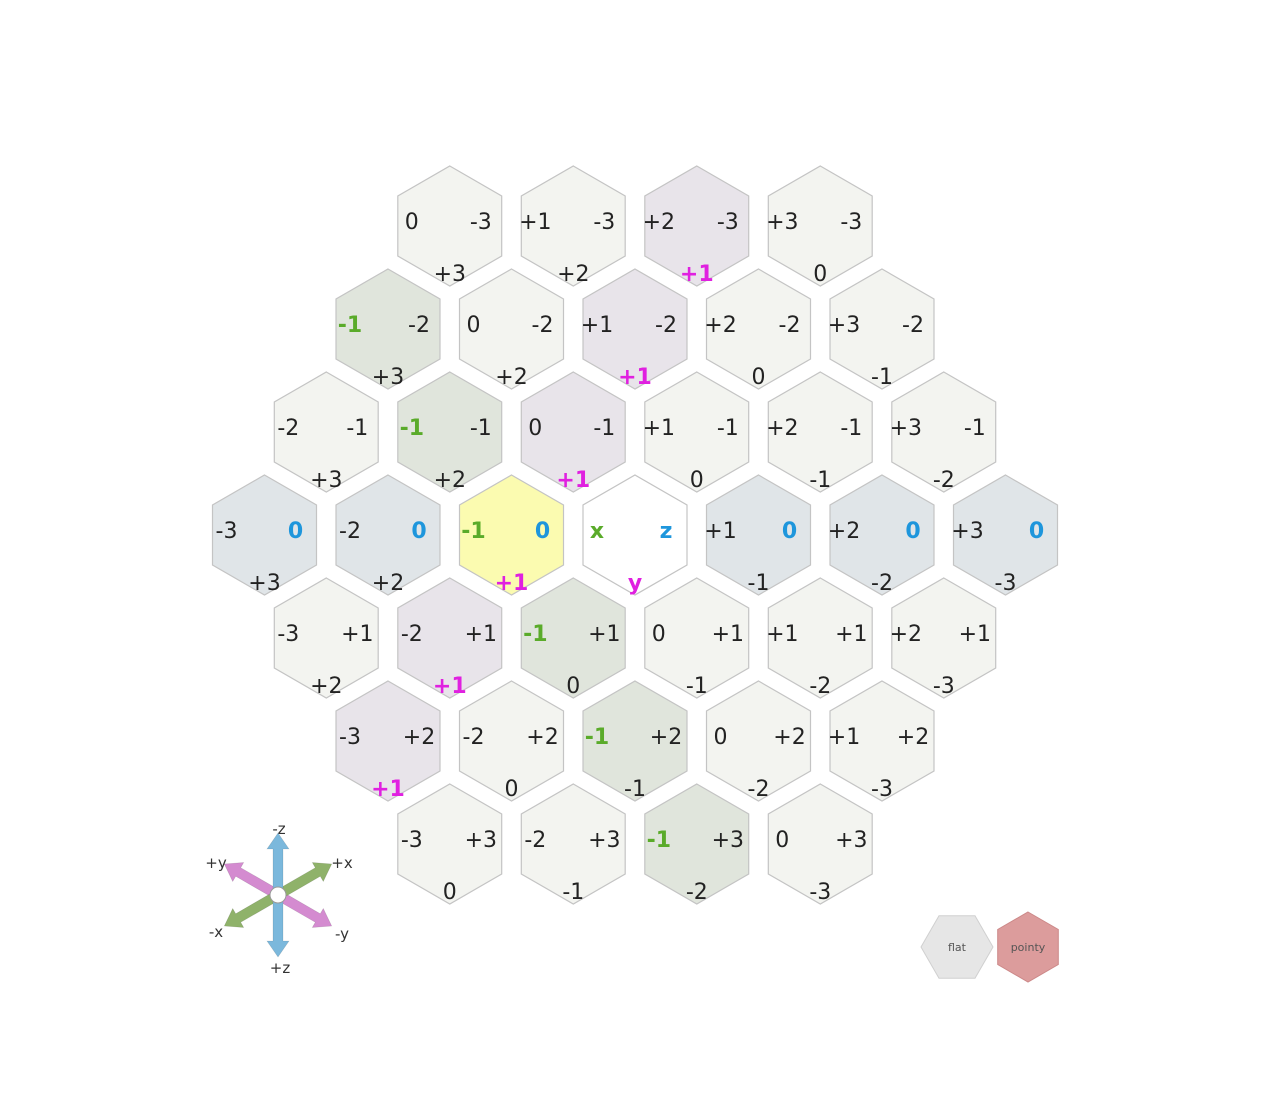 The width and height of the screenshot is (1268, 1106). I want to click on hex-cell: -1 +2 -1, so click(635, 741).